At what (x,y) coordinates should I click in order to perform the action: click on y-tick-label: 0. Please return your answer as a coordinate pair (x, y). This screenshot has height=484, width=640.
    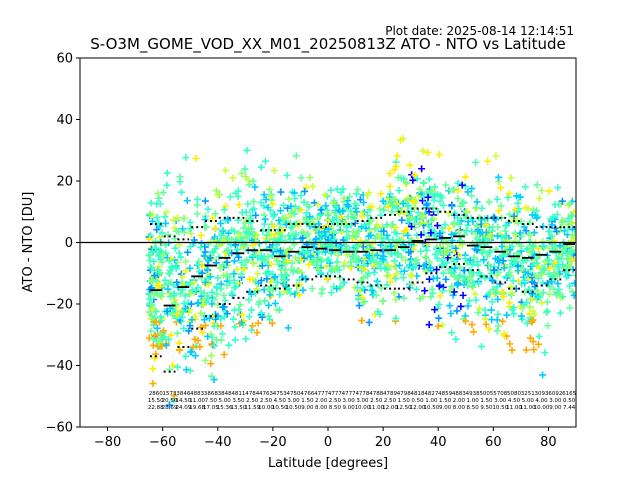
    Looking at the image, I should click on (69, 243).